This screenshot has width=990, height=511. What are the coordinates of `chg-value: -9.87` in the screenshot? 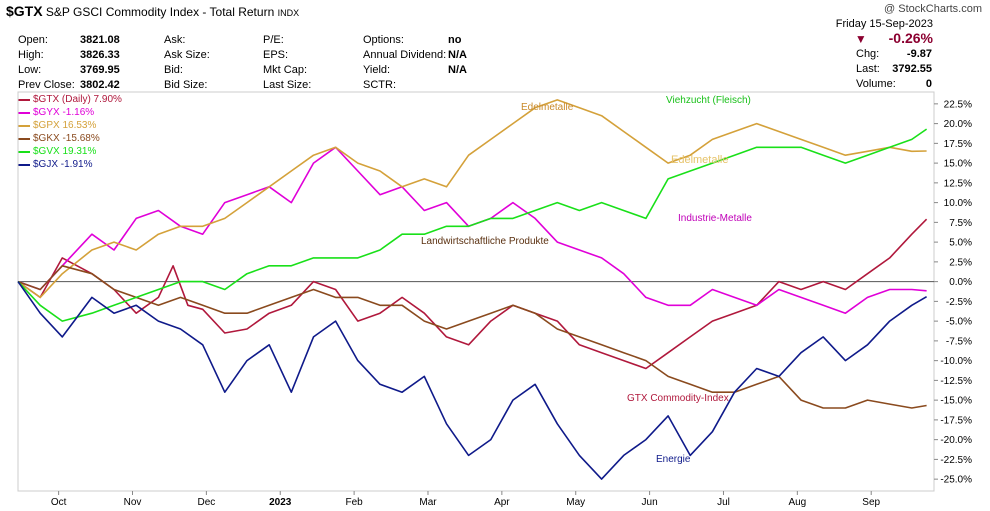 It's located at (919, 54).